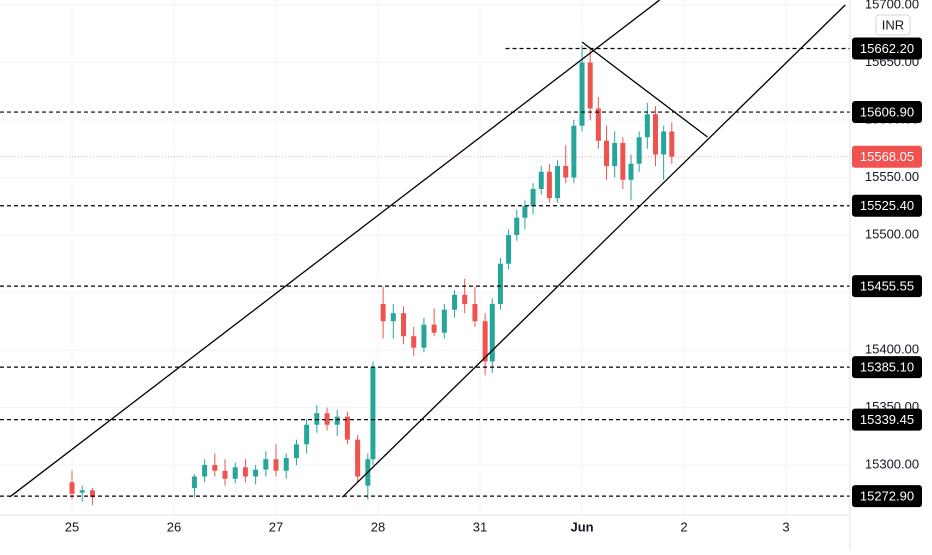 This screenshot has width=932, height=555. I want to click on x-tick-label: 26, so click(174, 526).